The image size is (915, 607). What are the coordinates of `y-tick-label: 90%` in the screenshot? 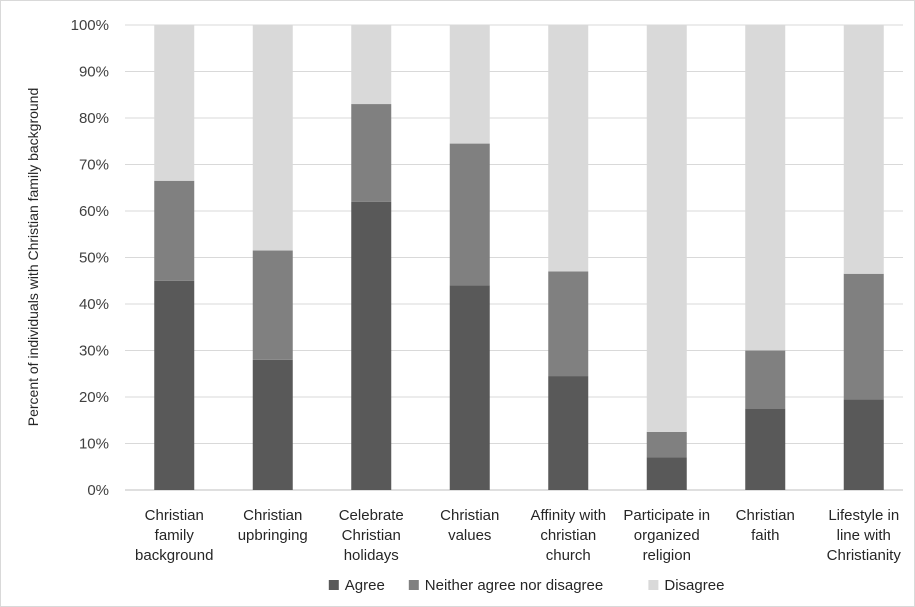 It's located at (94, 72).